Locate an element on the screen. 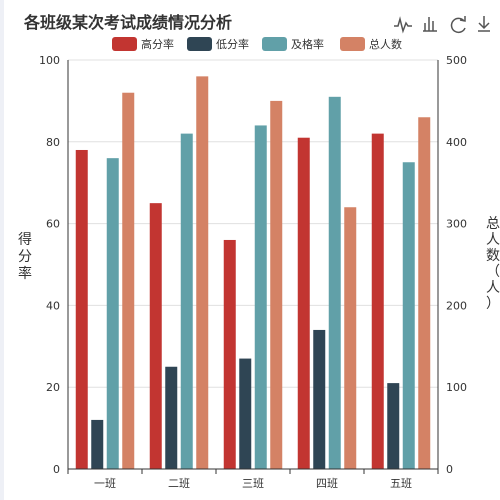 The width and height of the screenshot is (500, 500). bar-四班-总人数 is located at coordinates (350, 338).